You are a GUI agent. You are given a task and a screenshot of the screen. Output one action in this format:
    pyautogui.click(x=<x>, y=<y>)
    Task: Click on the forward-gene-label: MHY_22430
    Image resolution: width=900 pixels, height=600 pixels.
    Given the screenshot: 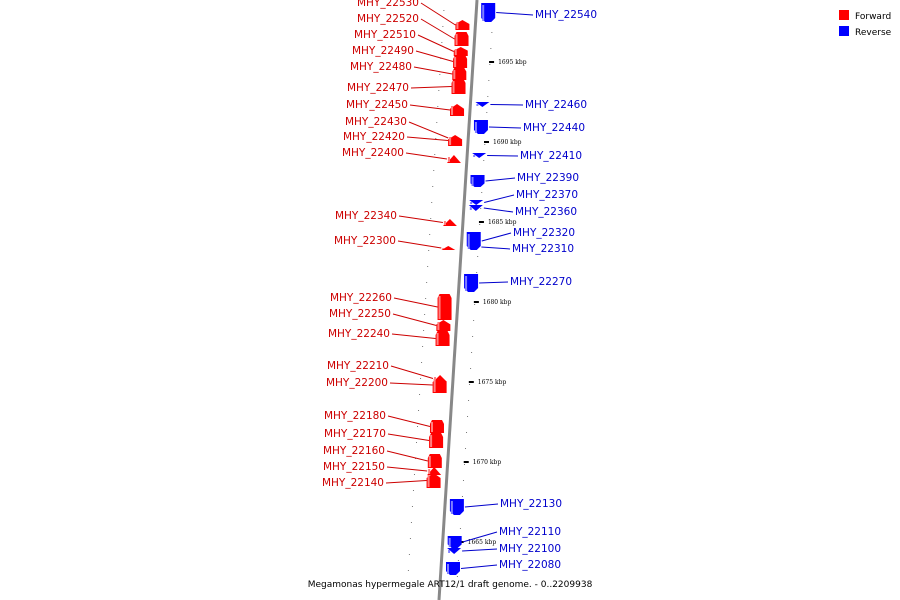 What is the action you would take?
    pyautogui.click(x=376, y=122)
    